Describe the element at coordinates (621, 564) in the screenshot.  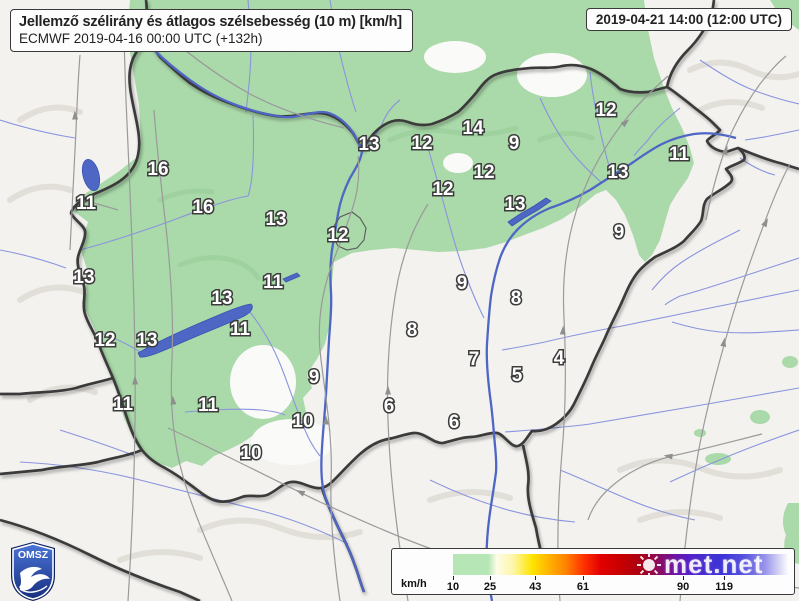
I see `wind-speed-colorbar` at that location.